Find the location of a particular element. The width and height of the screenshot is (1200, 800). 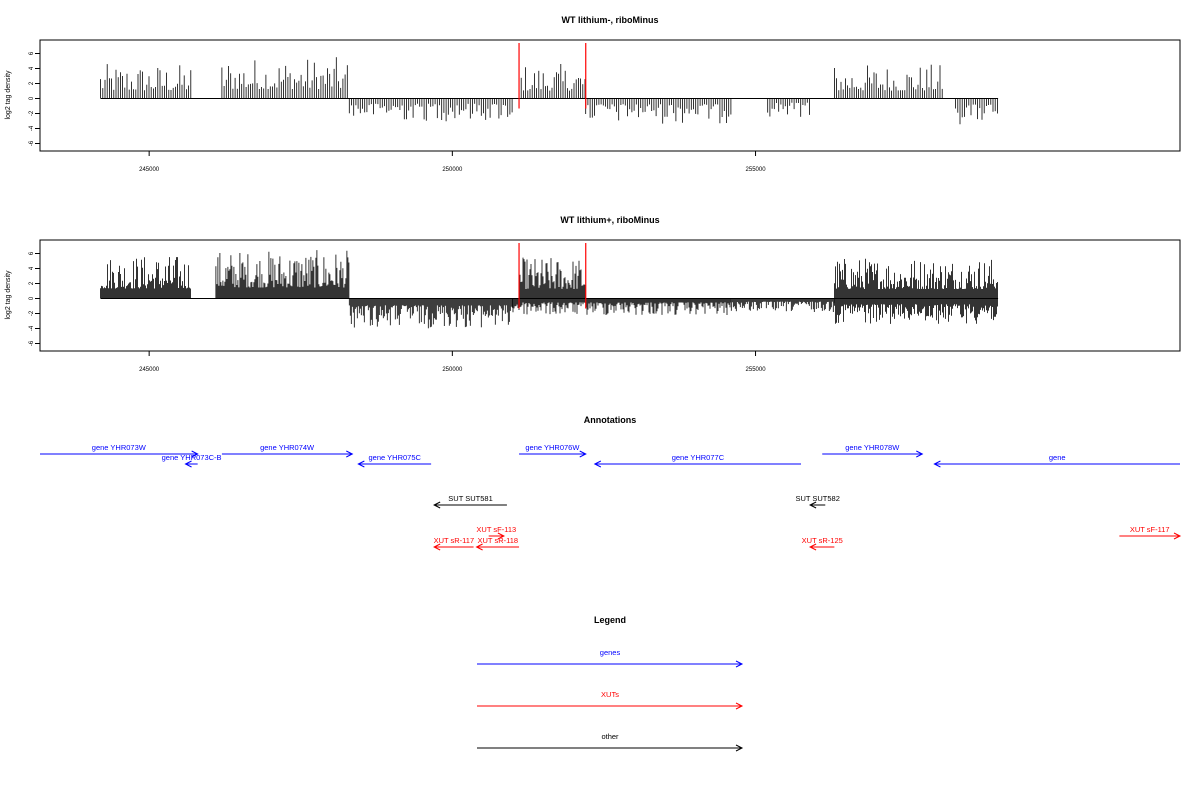

annotation-feature: XUT sR-125 is located at coordinates (822, 543).